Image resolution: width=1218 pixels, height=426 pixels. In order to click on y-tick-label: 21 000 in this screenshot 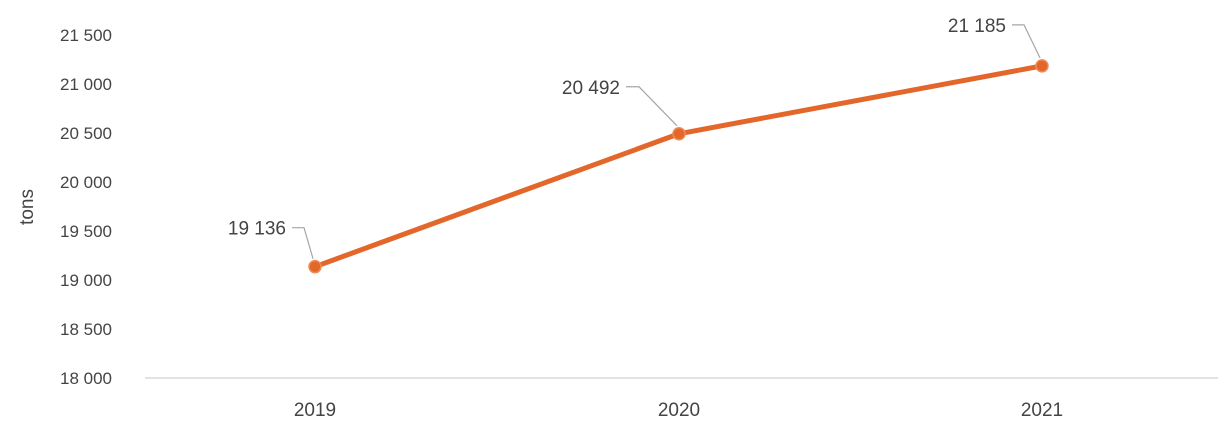, I will do `click(86, 84)`.